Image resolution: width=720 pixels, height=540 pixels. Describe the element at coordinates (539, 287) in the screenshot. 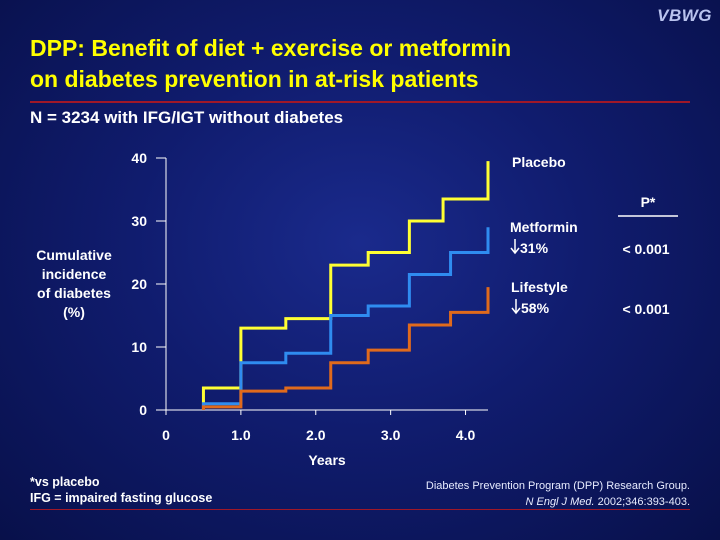

I see `series-label-lifestyle: Lifestyle` at that location.